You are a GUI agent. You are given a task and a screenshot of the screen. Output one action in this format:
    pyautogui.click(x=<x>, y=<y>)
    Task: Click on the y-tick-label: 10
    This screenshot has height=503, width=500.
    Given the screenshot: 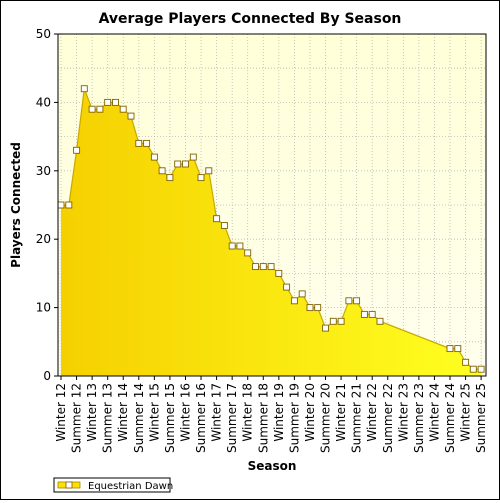 What is the action you would take?
    pyautogui.click(x=43, y=308)
    